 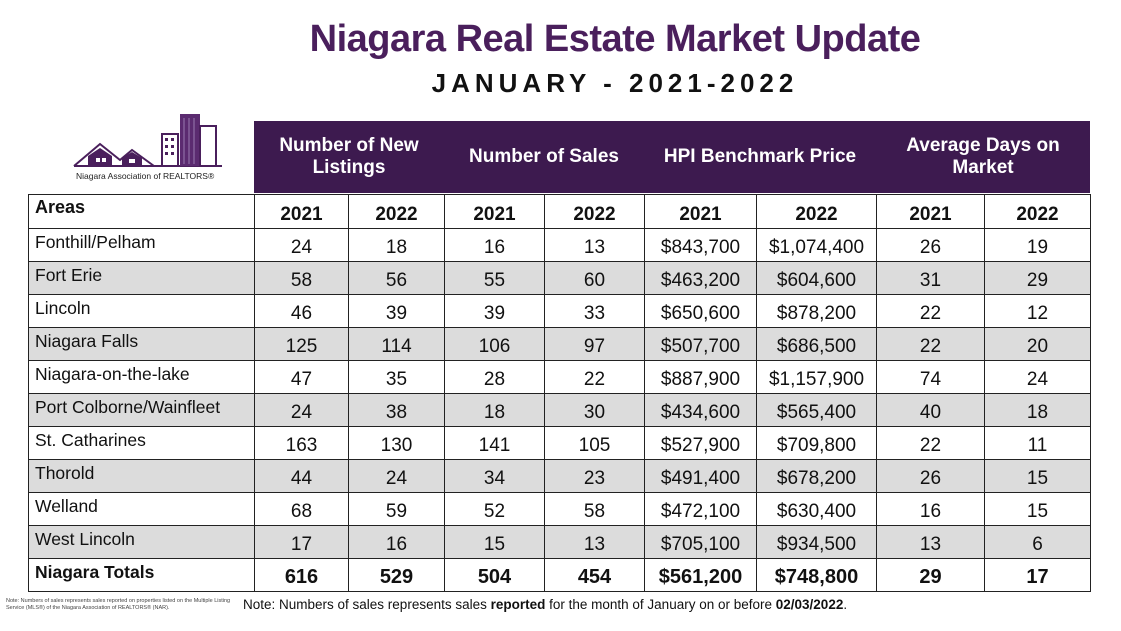 What do you see at coordinates (816, 278) in the screenshot?
I see `cell-hpi-2022: $604,600` at bounding box center [816, 278].